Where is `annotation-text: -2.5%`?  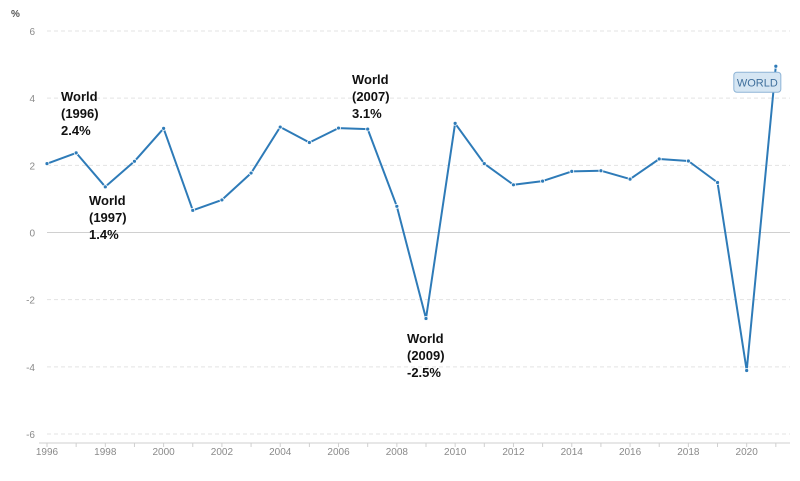 annotation-text: -2.5% is located at coordinates (424, 372).